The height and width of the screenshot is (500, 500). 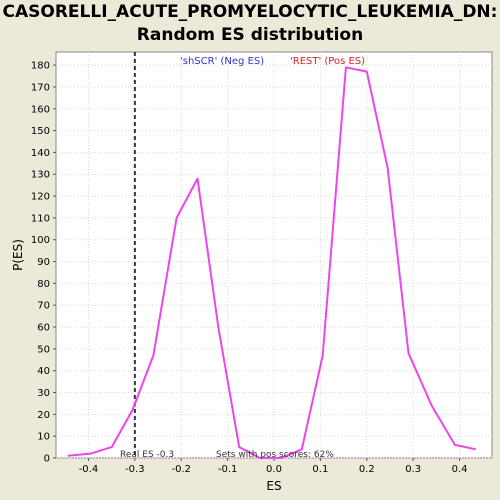 I want to click on x-tick-label: -0.2, so click(x=181, y=469).